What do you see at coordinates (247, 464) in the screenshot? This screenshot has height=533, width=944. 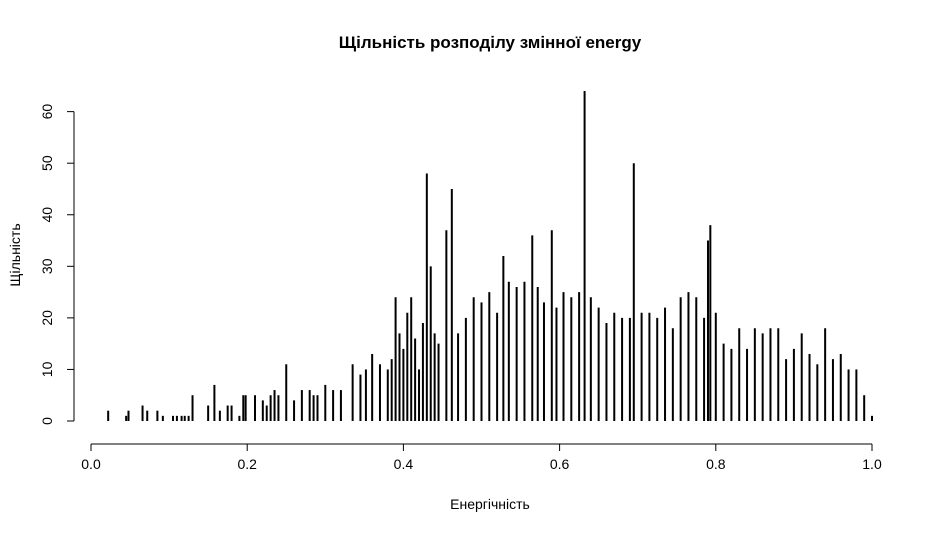 I see `x-tick-label: 0.2` at bounding box center [247, 464].